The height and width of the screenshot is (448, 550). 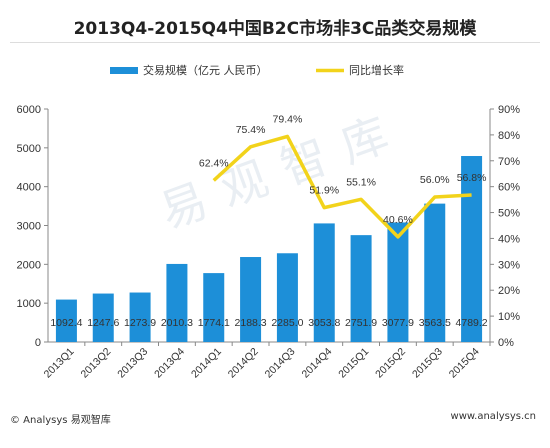 What do you see at coordinates (29, 110) in the screenshot?
I see `y-left-tick-label: 6000` at bounding box center [29, 110].